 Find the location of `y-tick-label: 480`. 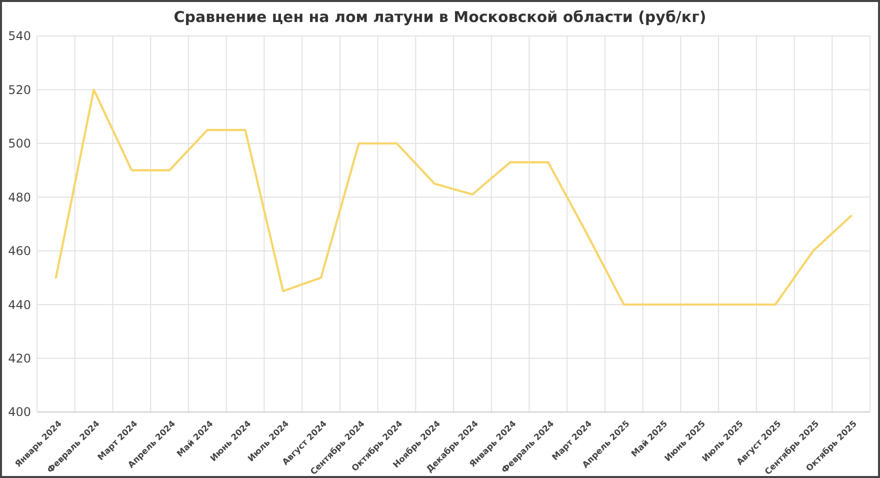

y-tick-label: 480 is located at coordinates (19, 197).